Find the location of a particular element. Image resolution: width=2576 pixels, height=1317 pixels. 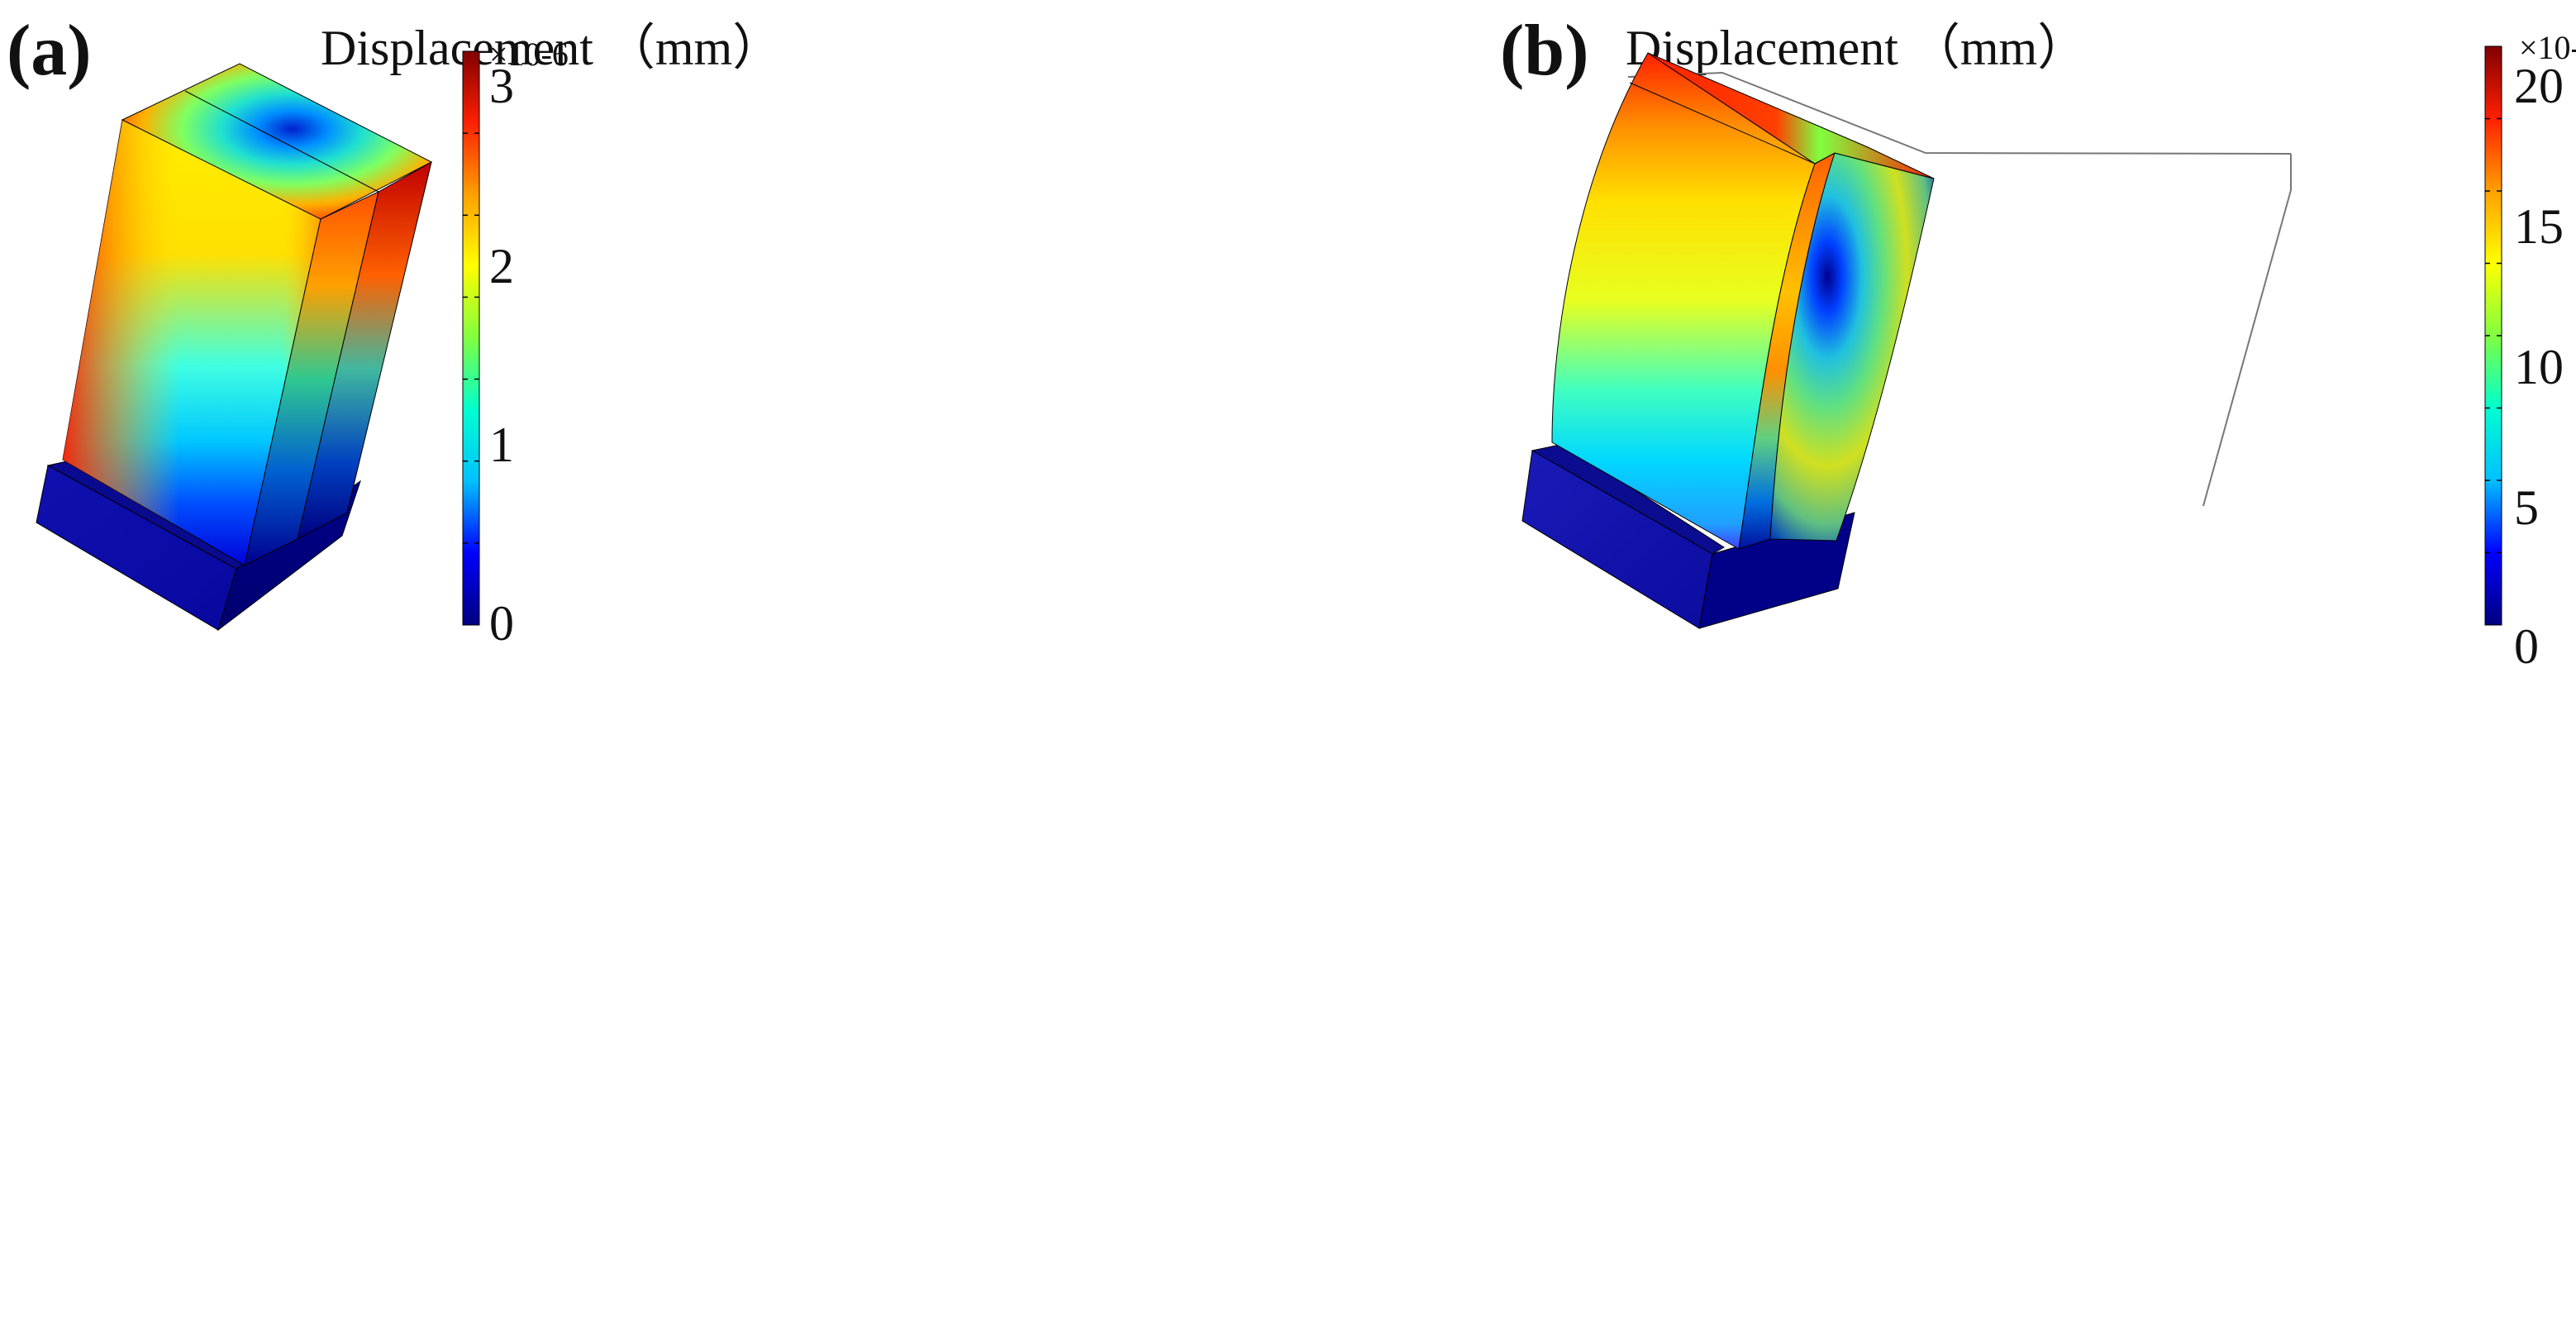

panel-a-deformation-plot is located at coordinates (258, 341).